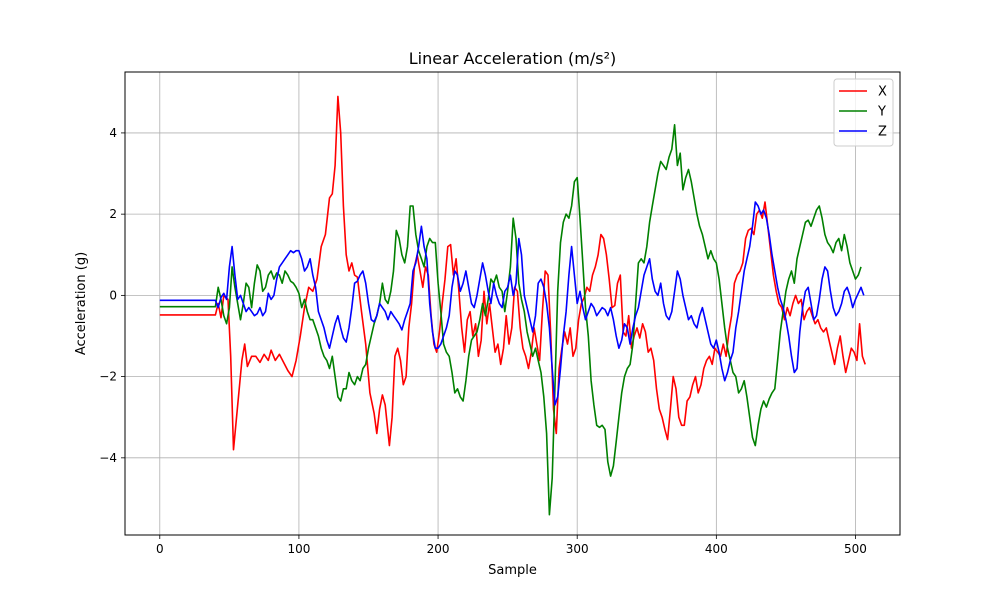 Image resolution: width=1000 pixels, height=600 pixels. What do you see at coordinates (113, 214) in the screenshot?
I see `y-tick-label: 2` at bounding box center [113, 214].